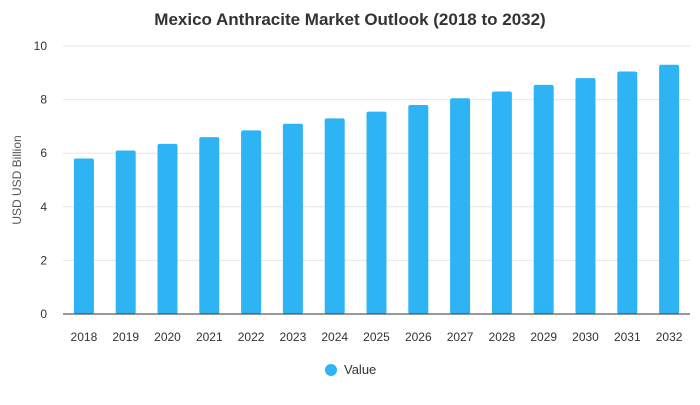 The height and width of the screenshot is (405, 700). I want to click on bar-2028, so click(501, 202).